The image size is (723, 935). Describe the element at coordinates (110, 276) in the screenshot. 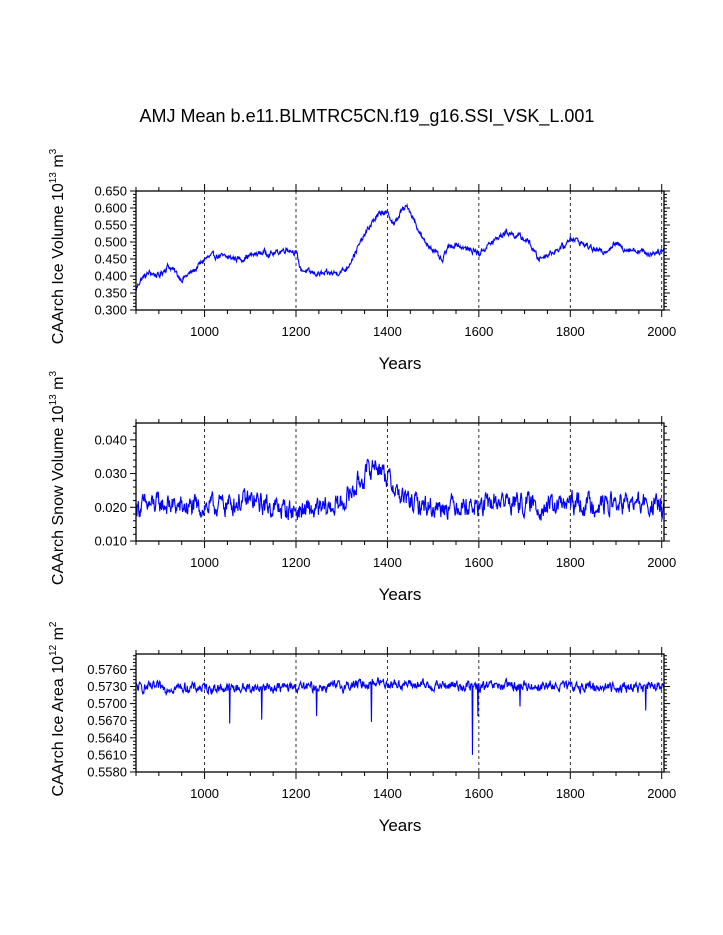

I see `ice-volume-y-tick-label: 0.400` at that location.